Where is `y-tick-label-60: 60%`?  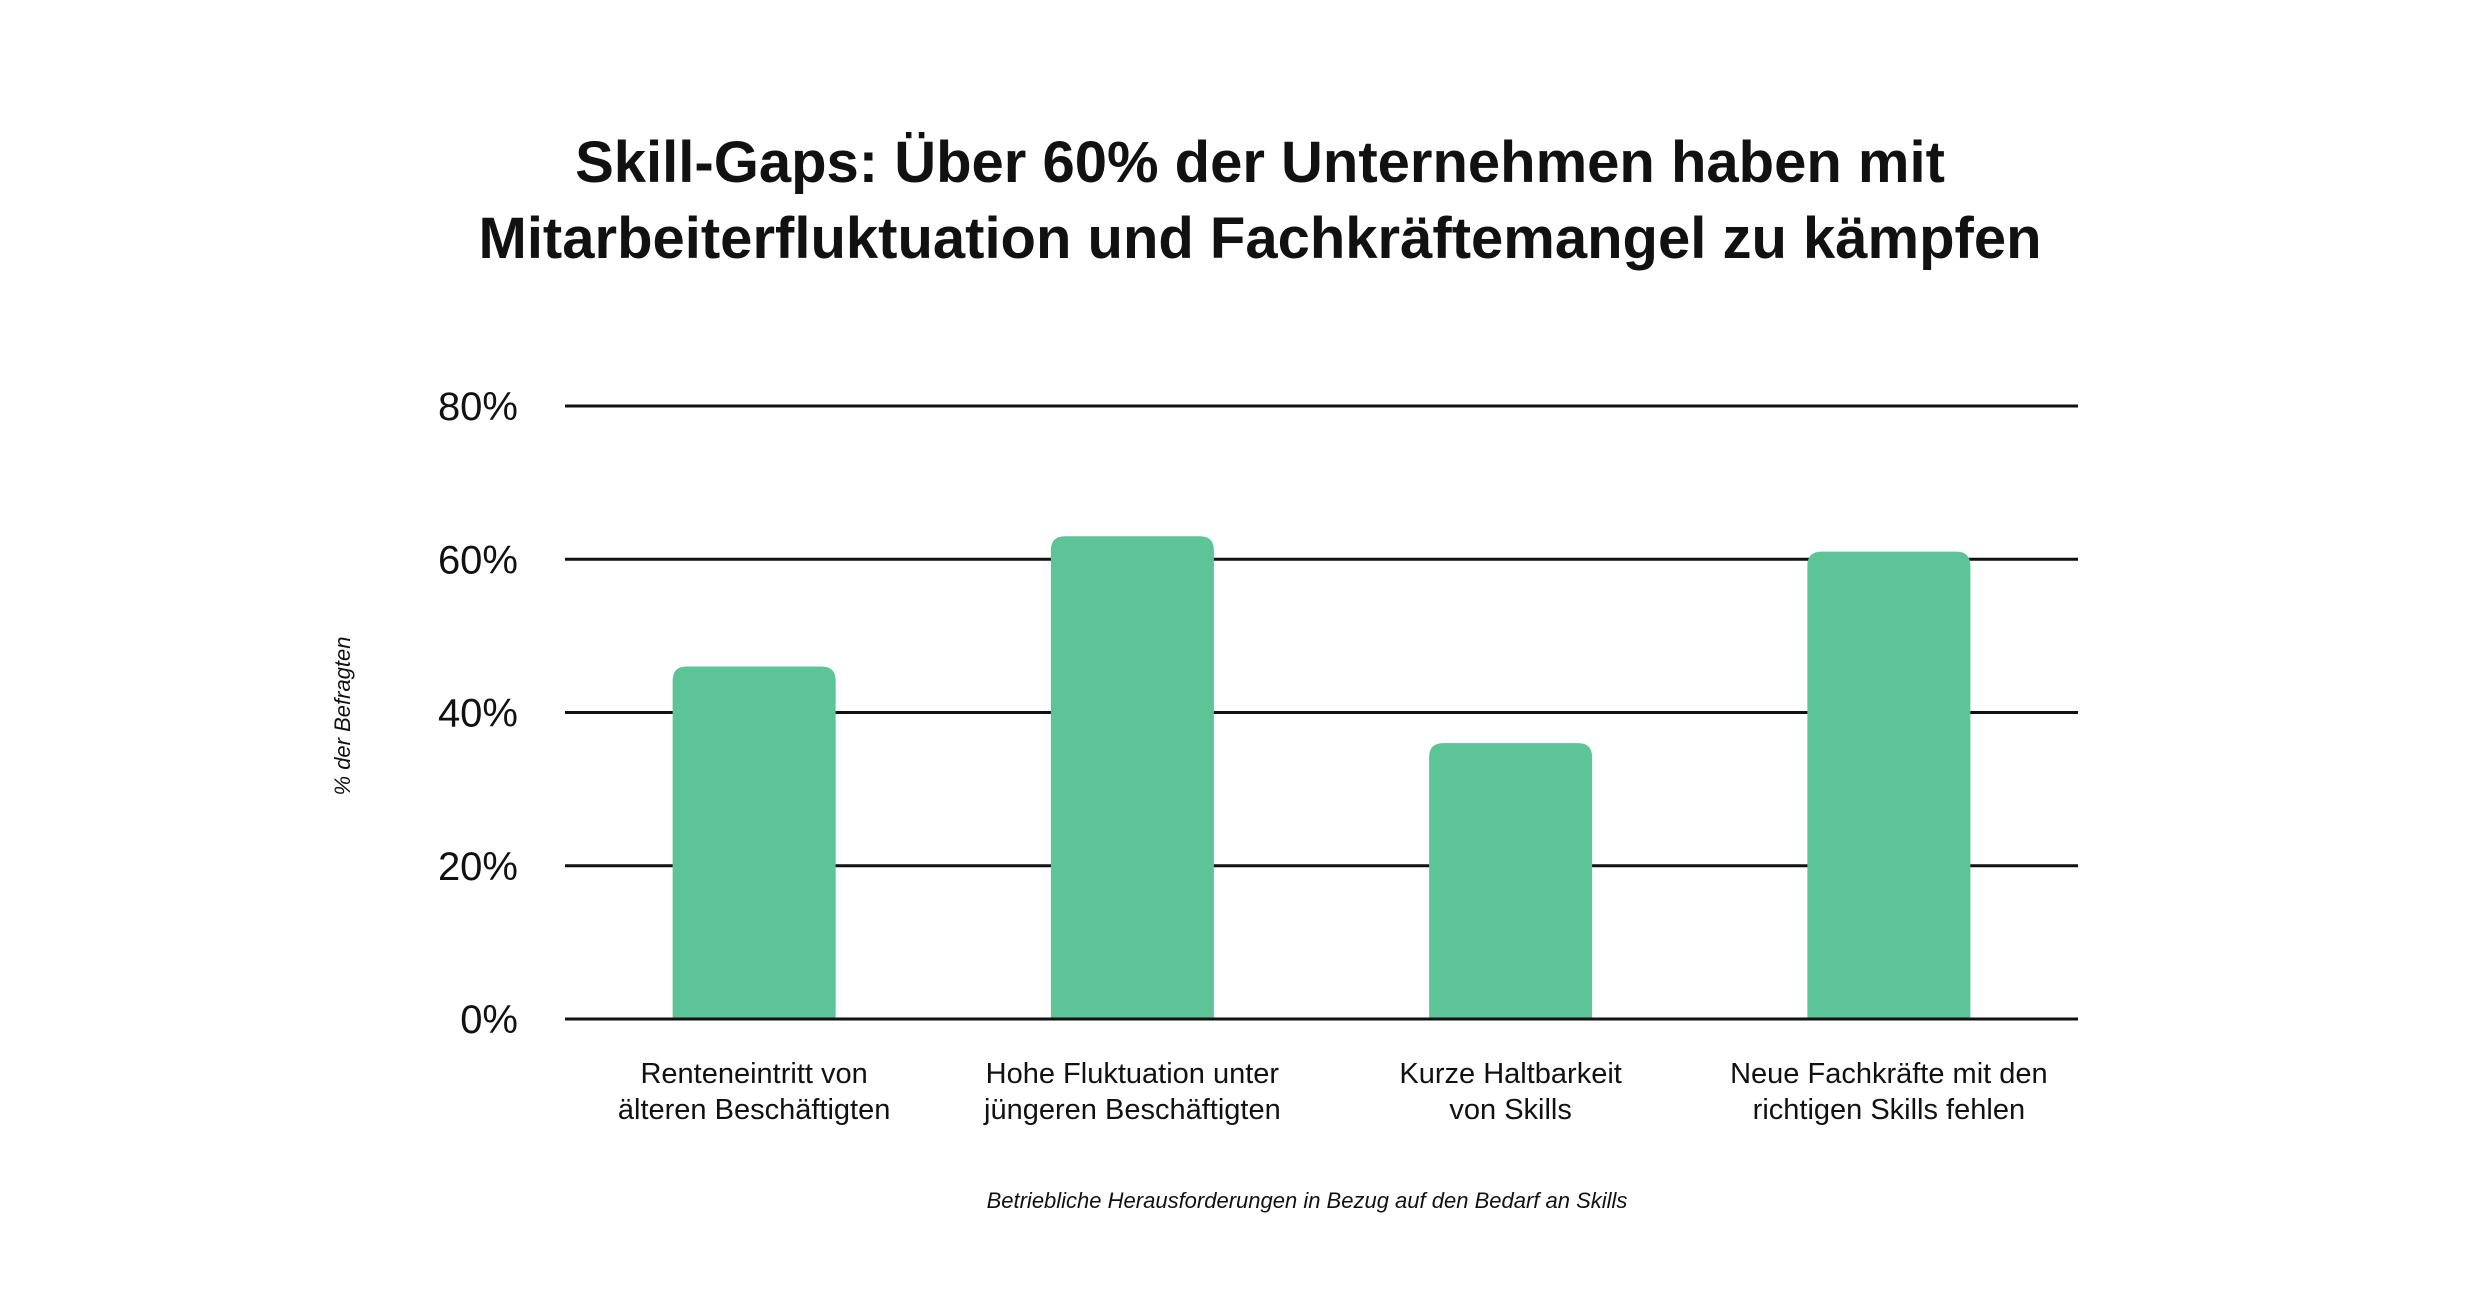
y-tick-label-60: 60% is located at coordinates (478, 560).